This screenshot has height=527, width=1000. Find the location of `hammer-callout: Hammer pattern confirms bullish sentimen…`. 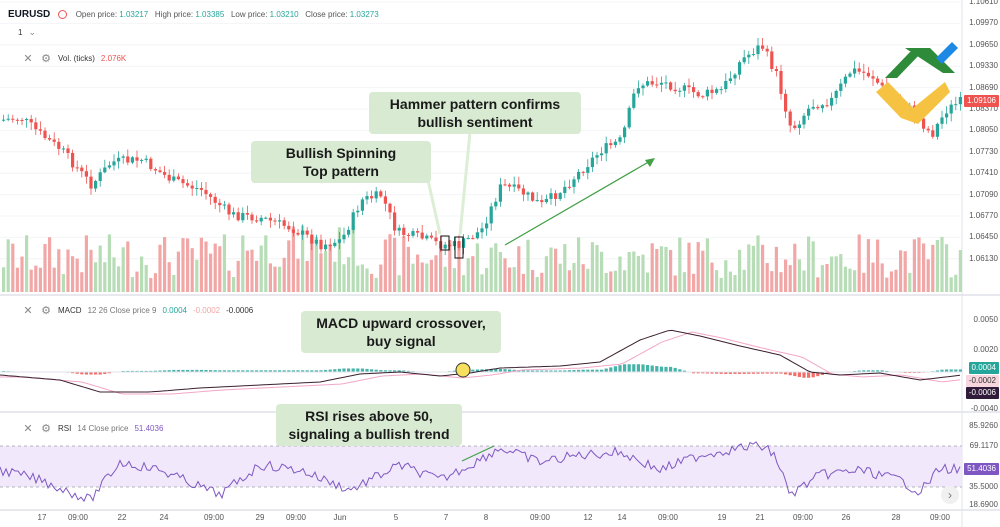

hammer-callout: Hammer pattern confirms bullish sentimen… is located at coordinates (475, 113).